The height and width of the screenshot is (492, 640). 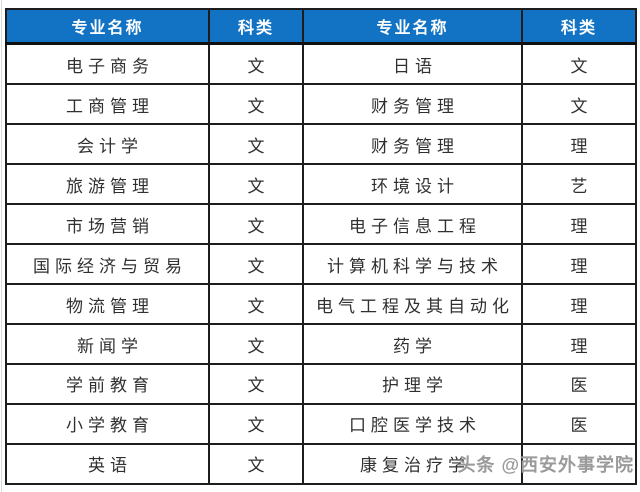 I want to click on table-row: 学前教育文护理学医, so click(x=321, y=383).